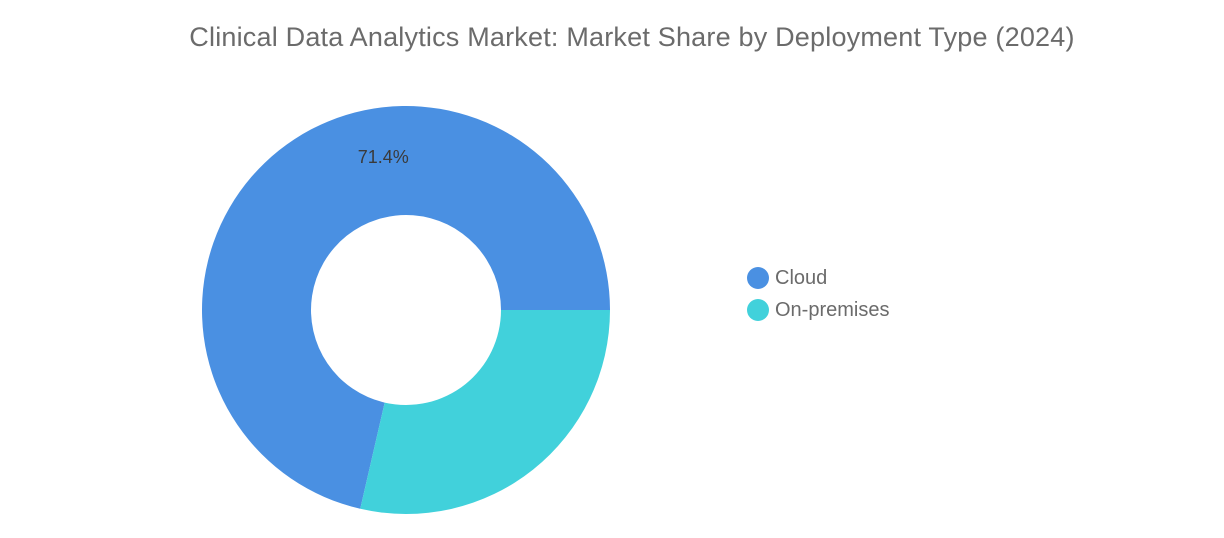  I want to click on slice-on-premises, so click(485, 412).